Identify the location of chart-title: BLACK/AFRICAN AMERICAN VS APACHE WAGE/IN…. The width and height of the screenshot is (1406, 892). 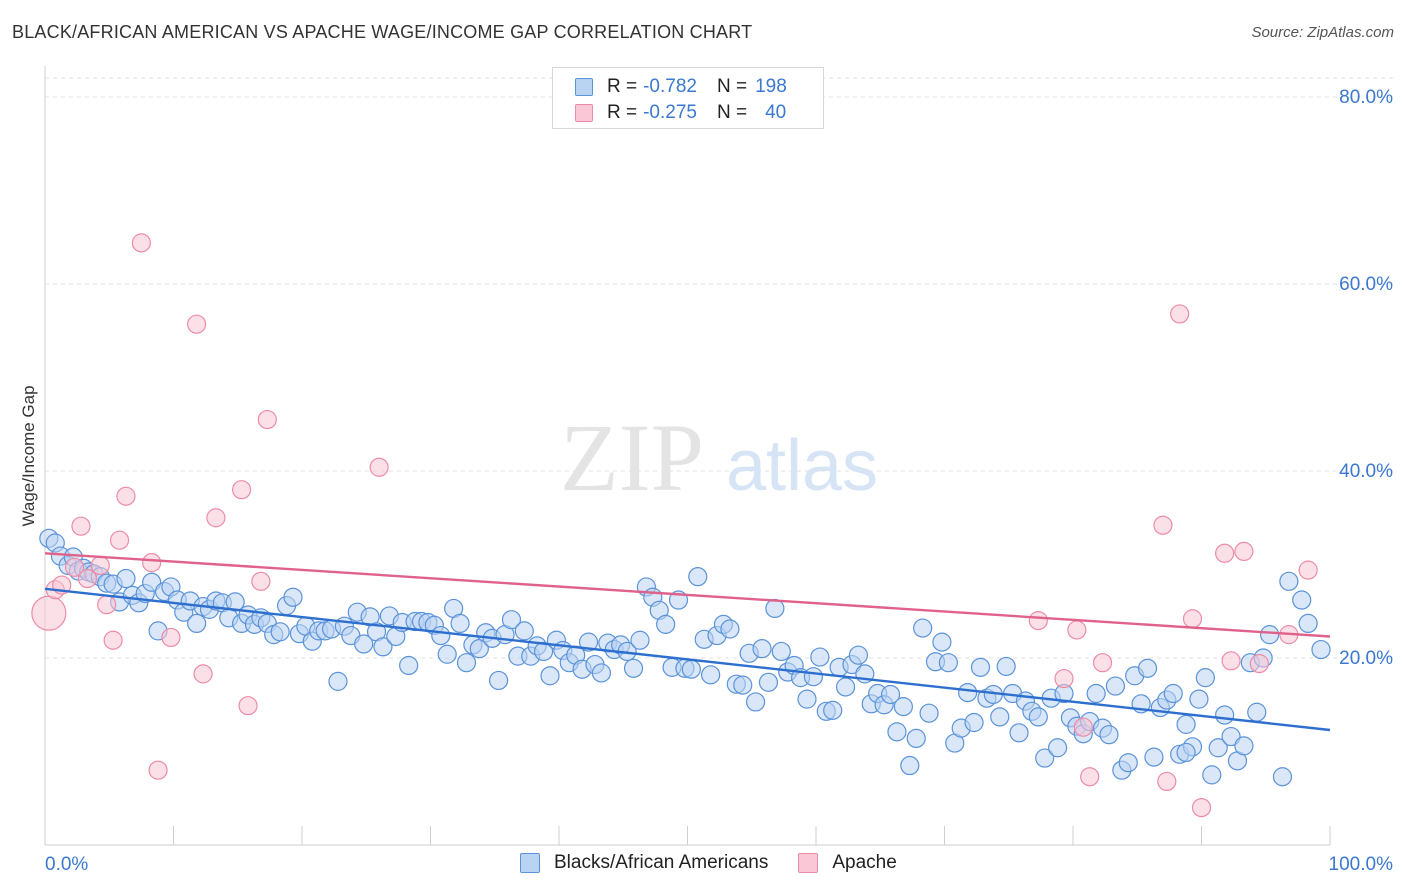
(382, 32).